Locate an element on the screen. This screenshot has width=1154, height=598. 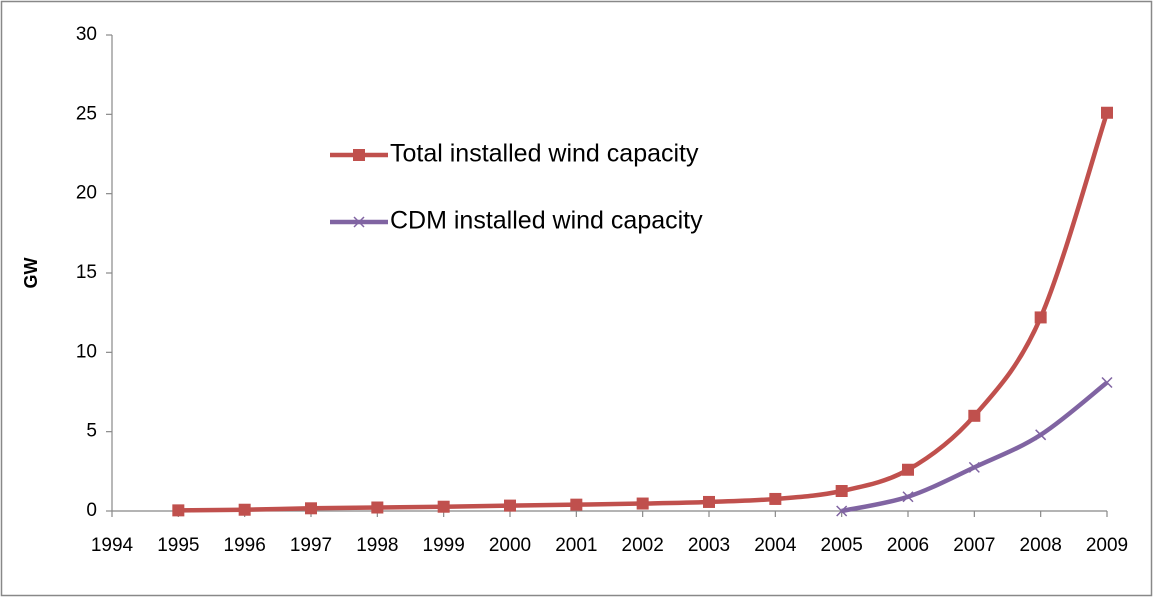
y-tick-label: 30 is located at coordinates (86, 34).